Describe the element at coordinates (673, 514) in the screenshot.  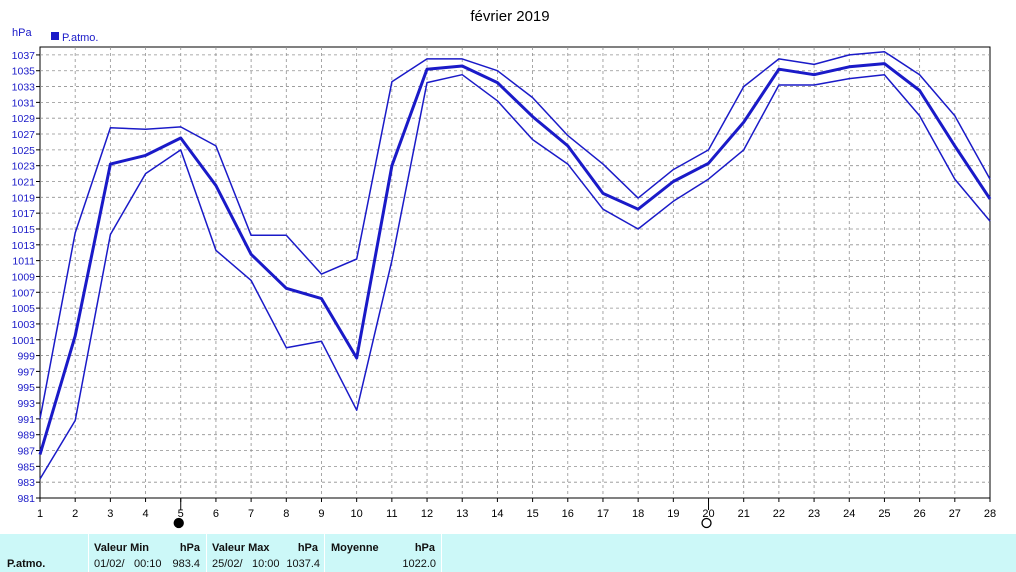
I see `x-tick-label: 19` at that location.